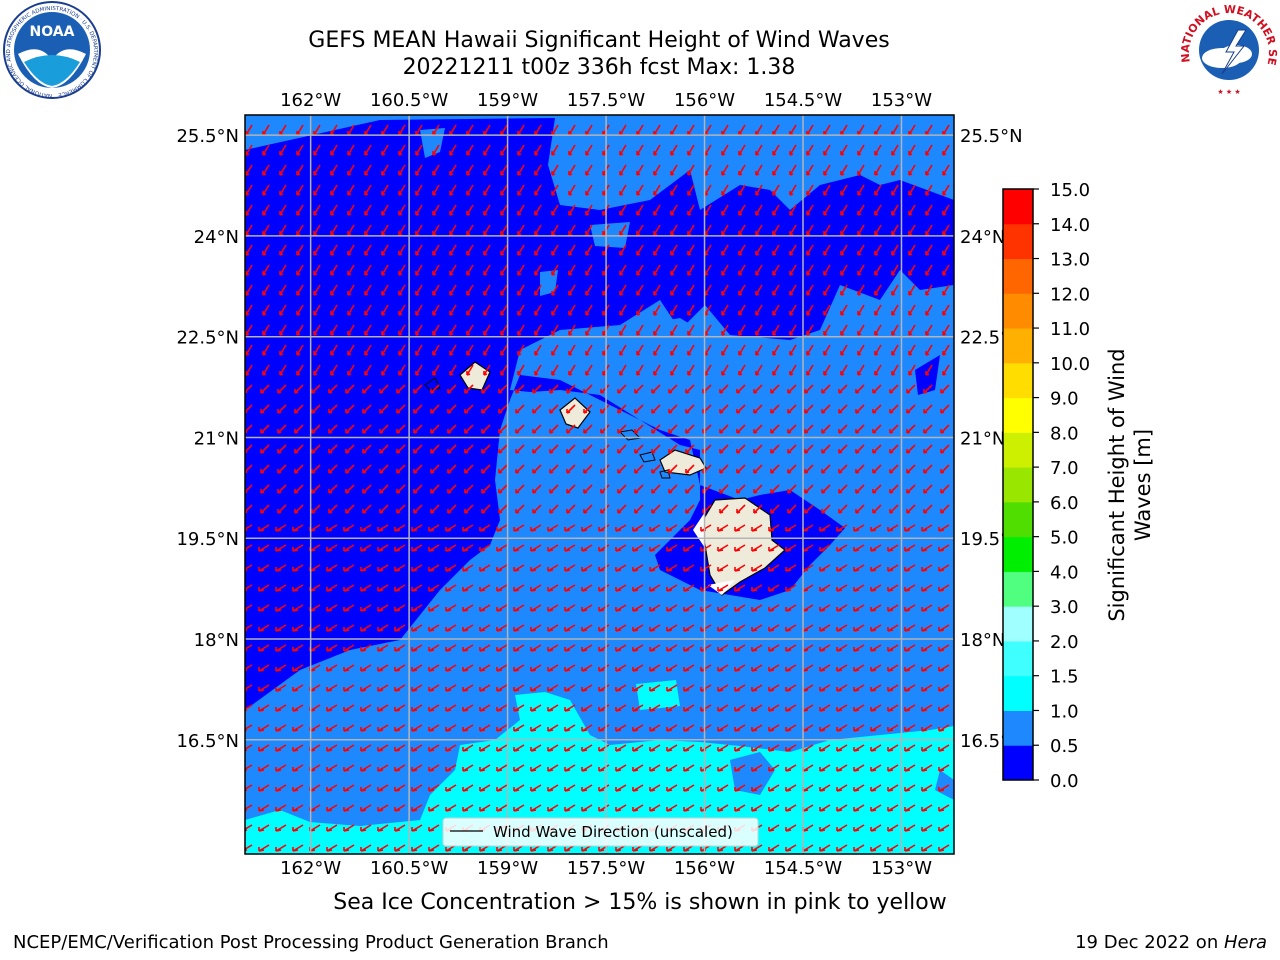  What do you see at coordinates (207, 741) in the screenshot?
I see `lat-tick-label-left: 16.5°N` at bounding box center [207, 741].